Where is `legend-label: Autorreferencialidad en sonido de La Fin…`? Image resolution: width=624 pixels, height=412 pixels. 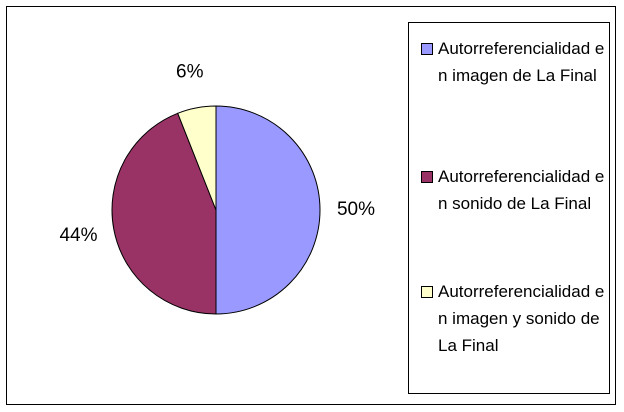
legend-label: Autorreferencialidad en sonido de La Fin… is located at coordinates (521, 190).